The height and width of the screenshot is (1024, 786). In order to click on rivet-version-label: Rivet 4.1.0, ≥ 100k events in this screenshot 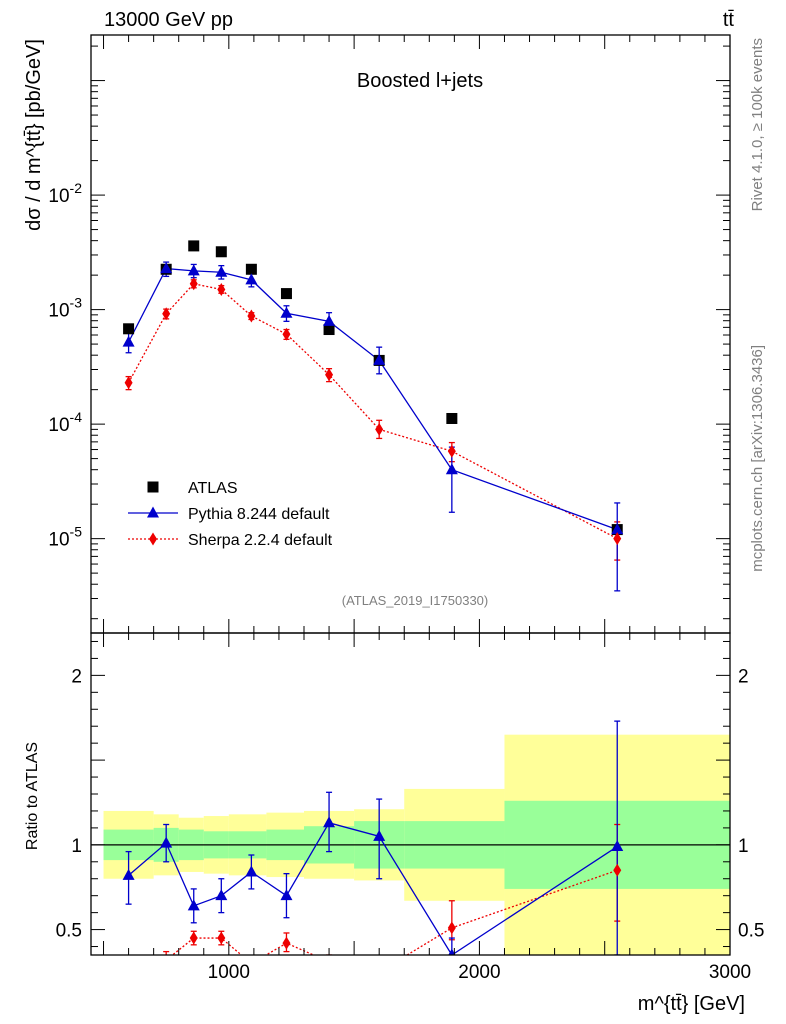, I will do `click(757, 124)`.